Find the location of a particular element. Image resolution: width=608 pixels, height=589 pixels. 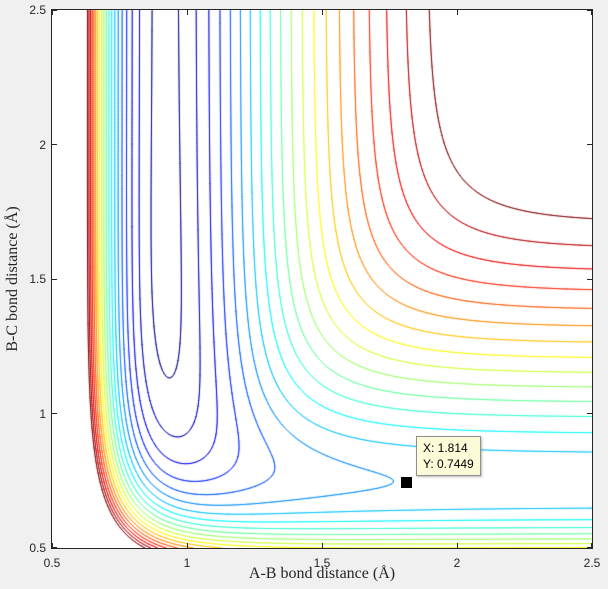

y-tick-label: 1 is located at coordinates (42, 413).